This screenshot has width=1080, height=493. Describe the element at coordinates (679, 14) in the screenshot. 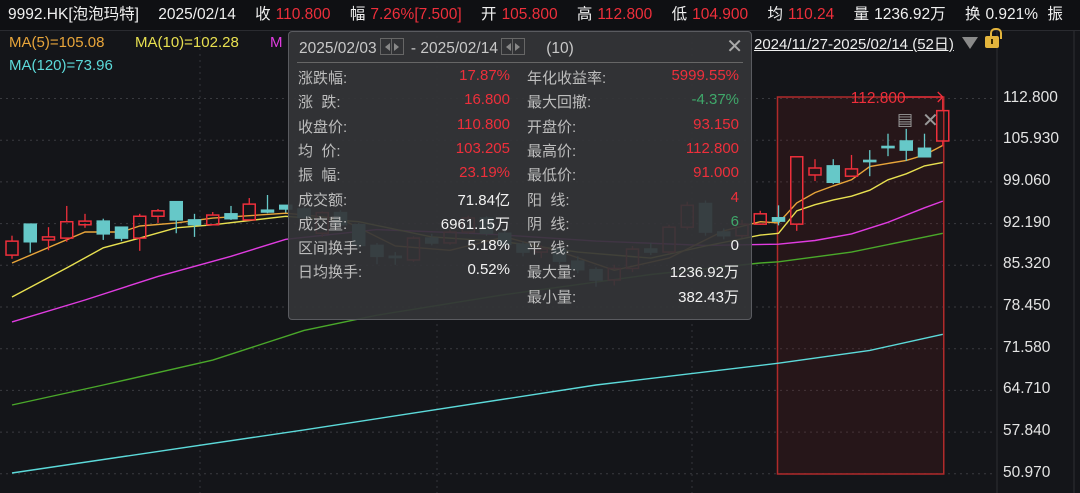

I see `low-label: 低` at that location.